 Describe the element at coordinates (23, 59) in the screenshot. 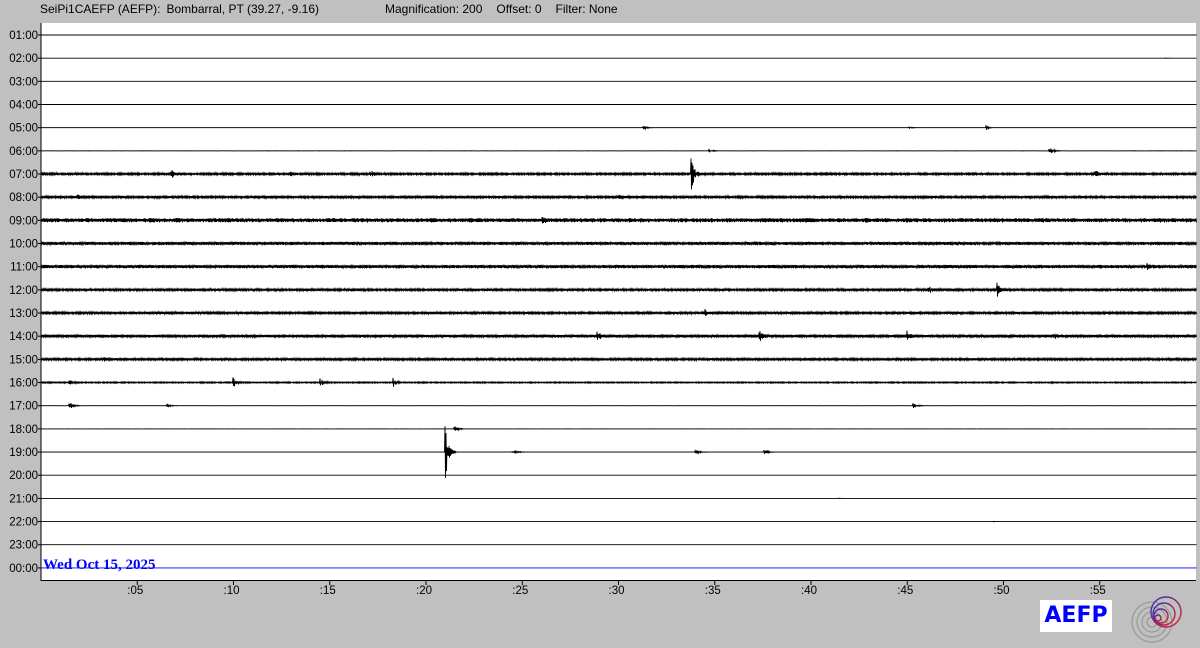

I see `hour-label: 02:00` at that location.